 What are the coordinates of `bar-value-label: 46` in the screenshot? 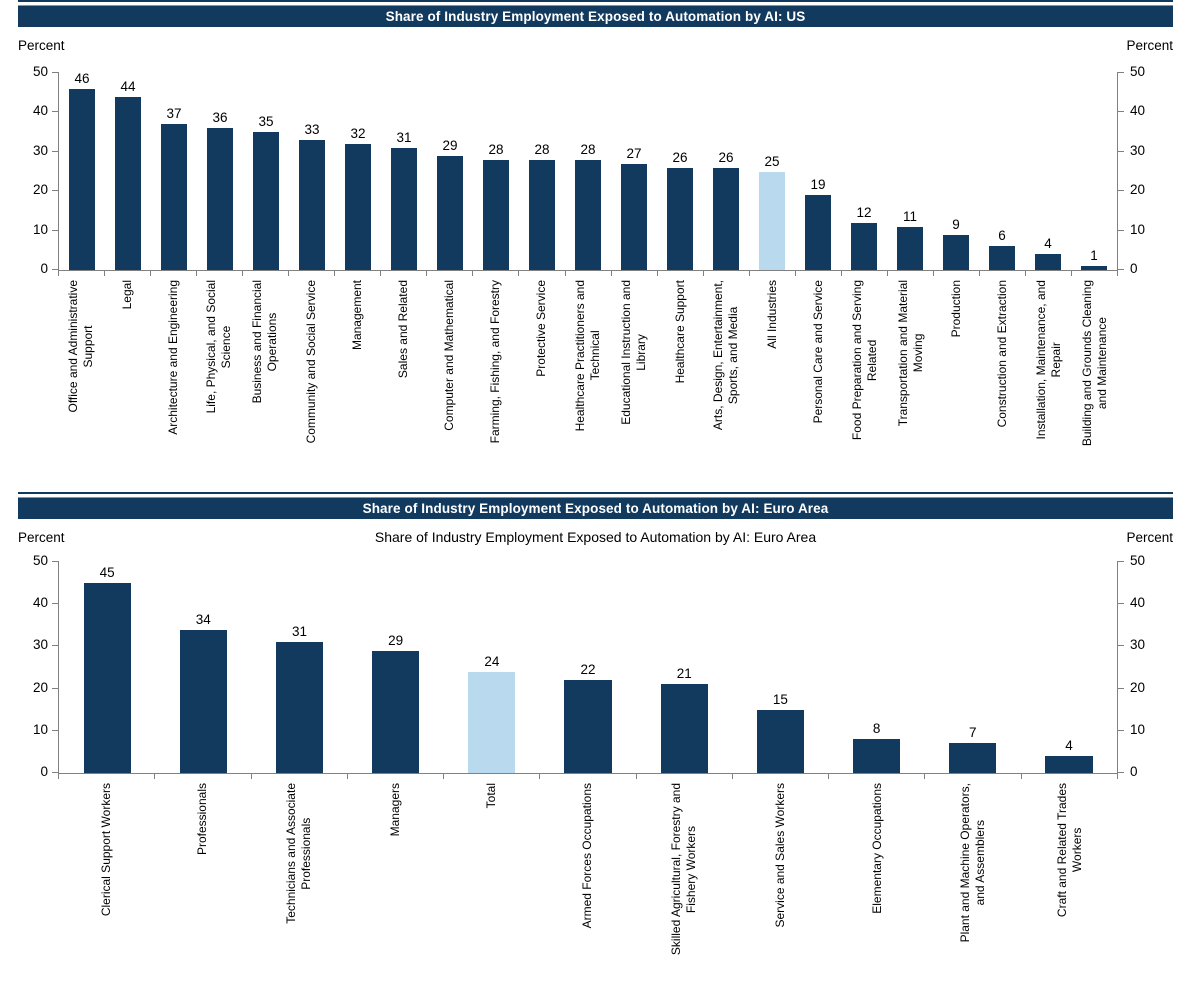 It's located at (82, 78).